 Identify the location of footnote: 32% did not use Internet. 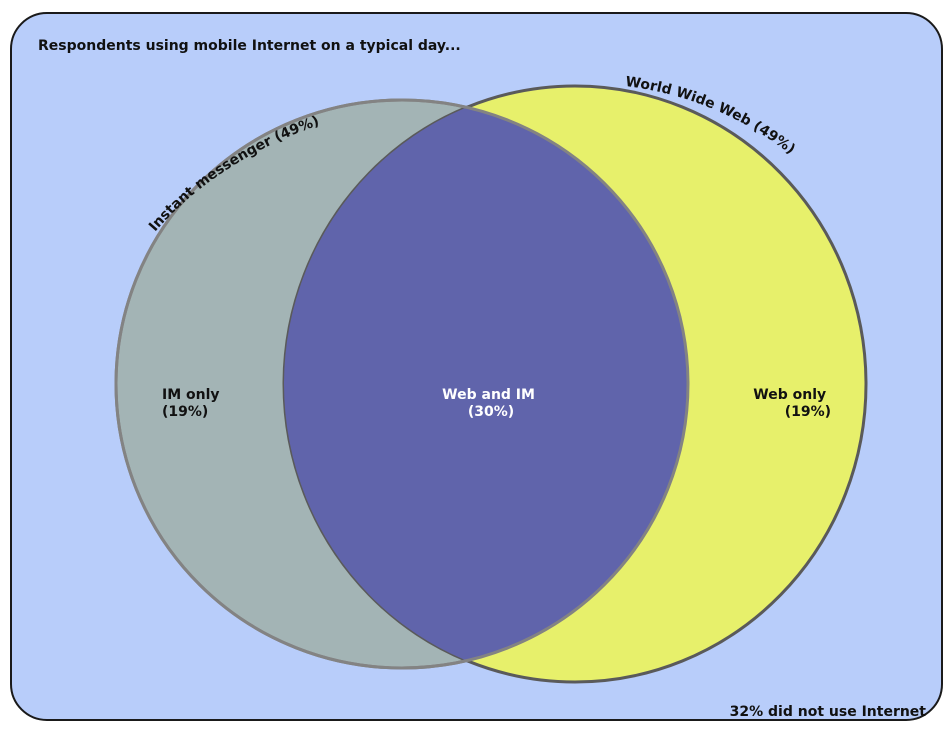
(828, 712).